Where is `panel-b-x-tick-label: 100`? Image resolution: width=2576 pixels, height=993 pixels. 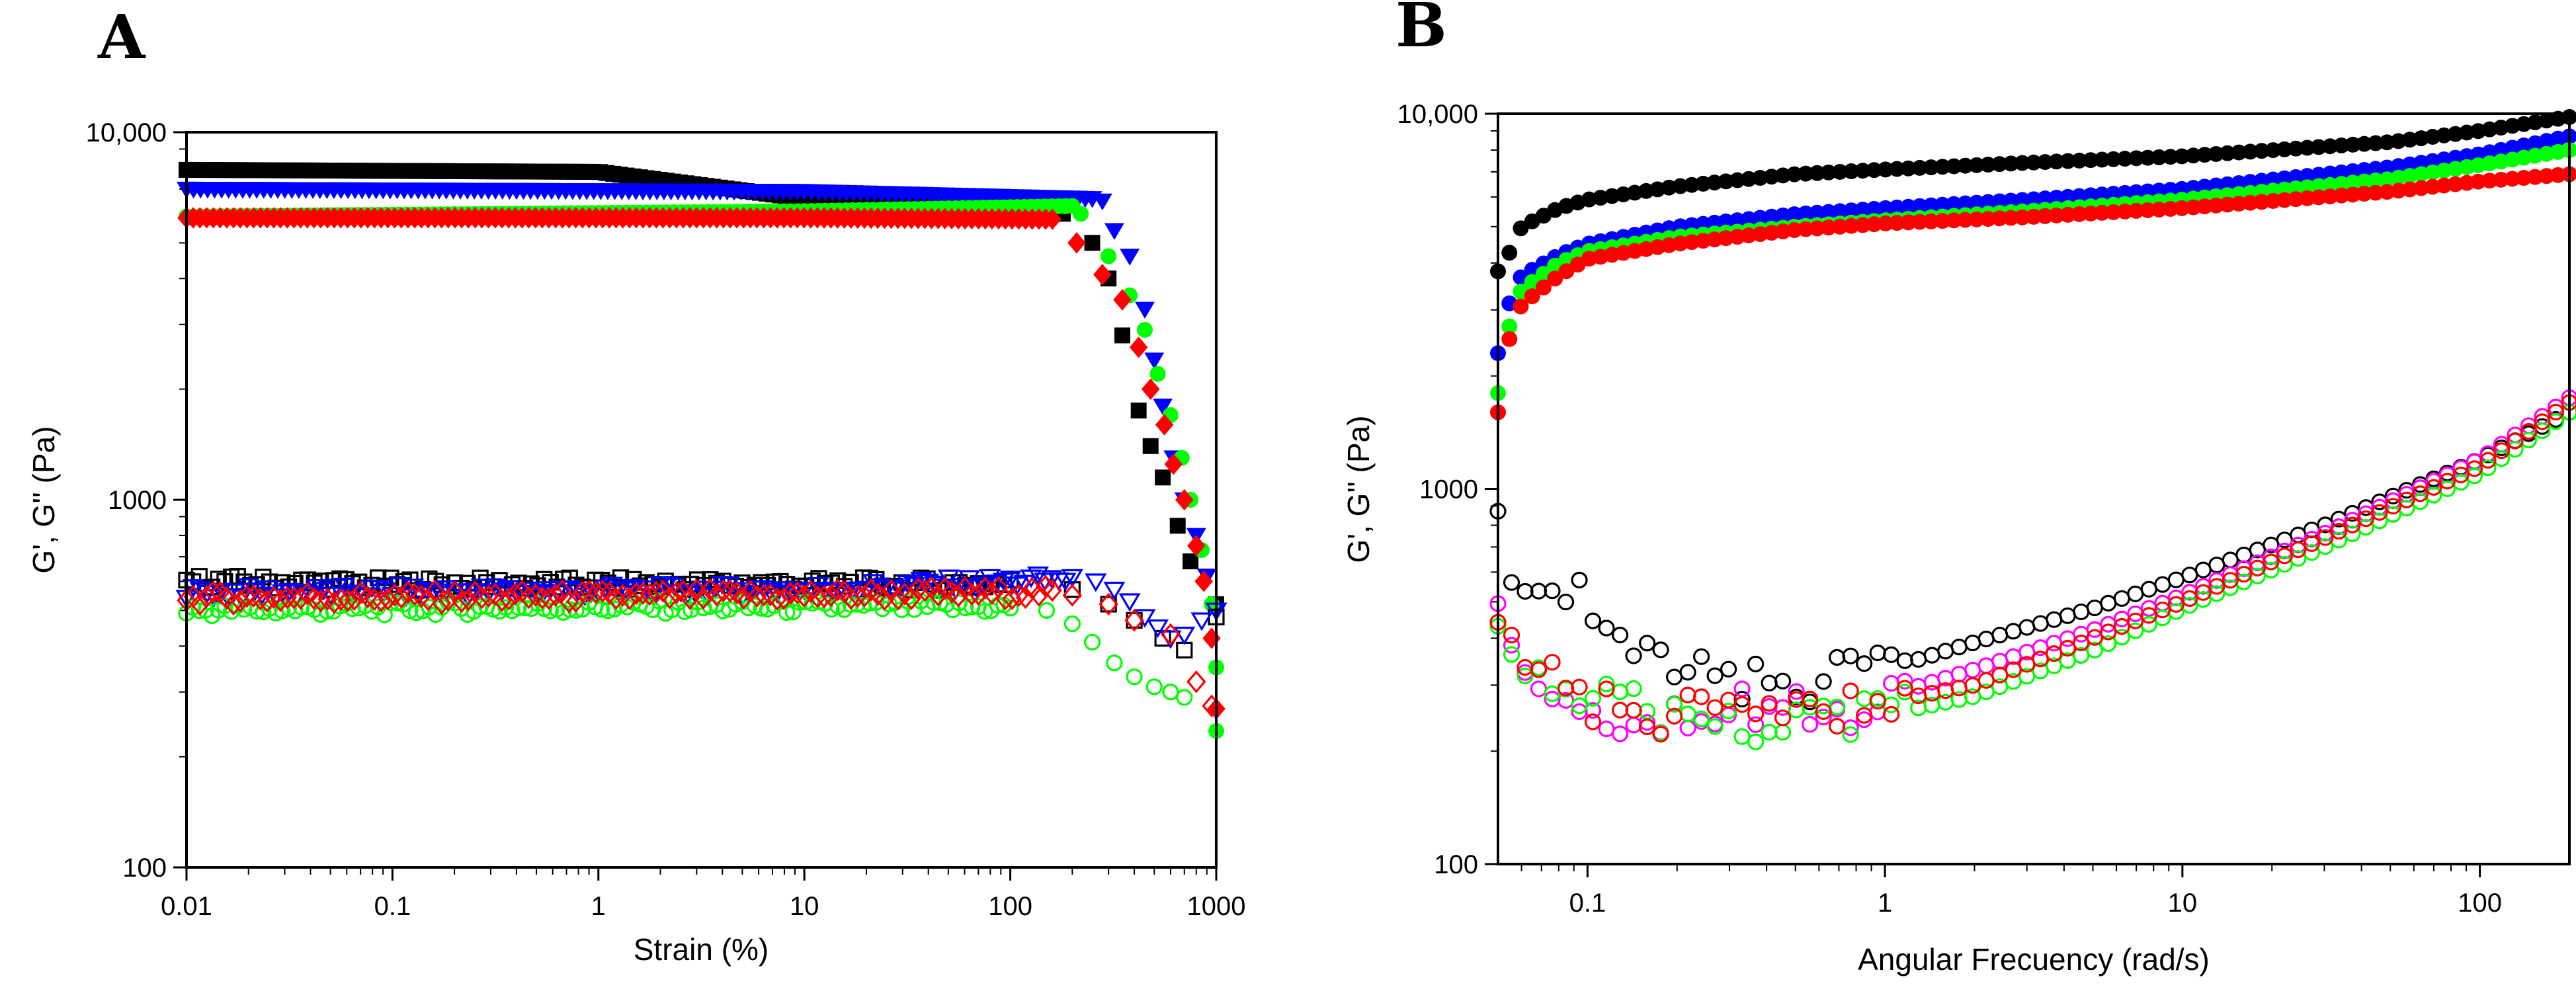 panel-b-x-tick-label: 100 is located at coordinates (2480, 903).